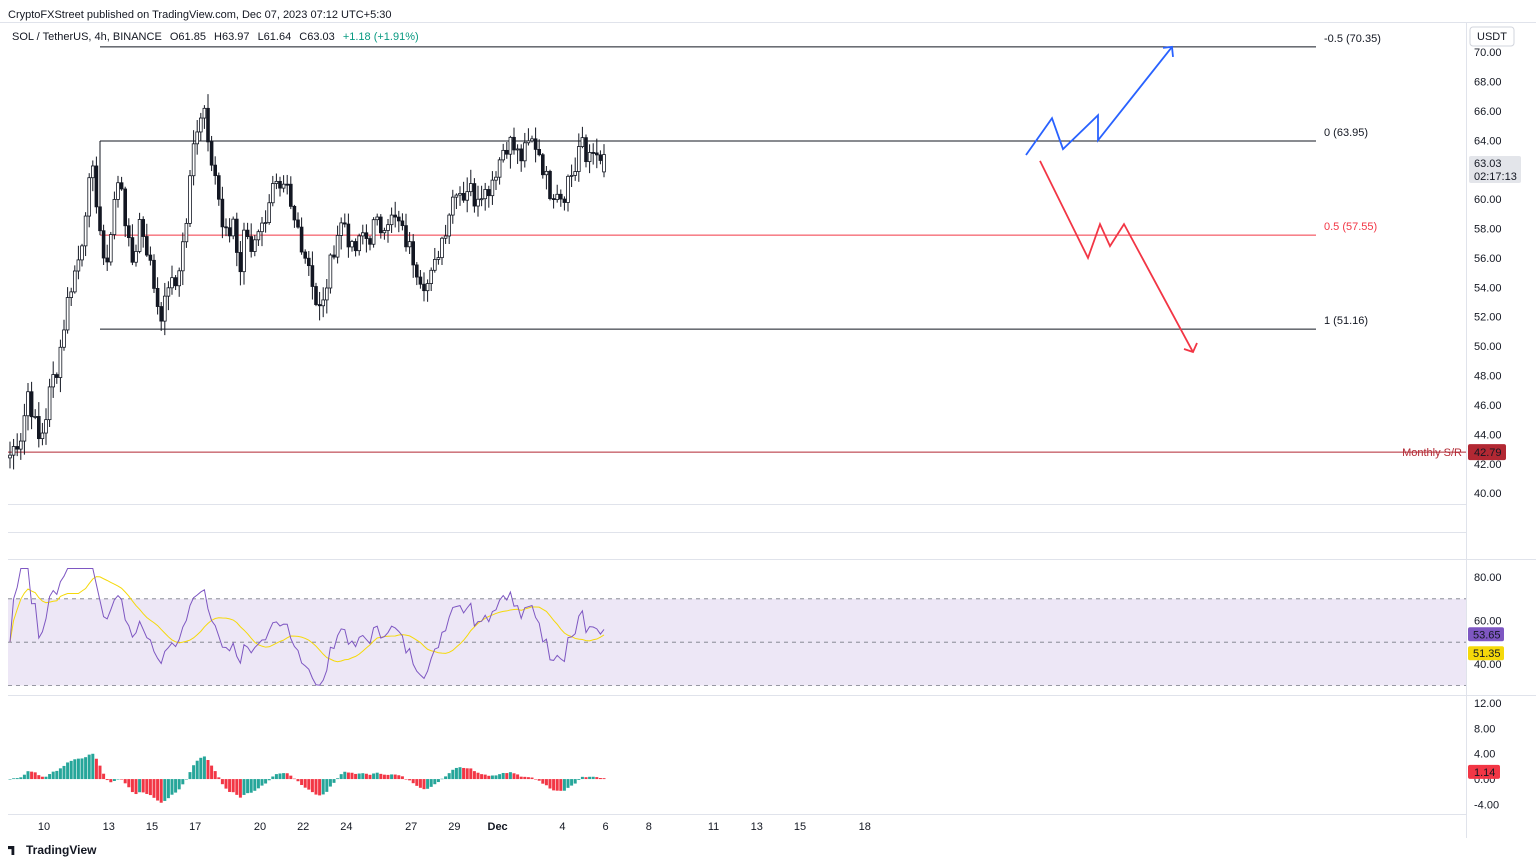 The image size is (1536, 866). Describe the element at coordinates (87, 37) in the screenshot. I see `symbol-name: SOL / TetherUS, 4h, BINANCE` at that location.